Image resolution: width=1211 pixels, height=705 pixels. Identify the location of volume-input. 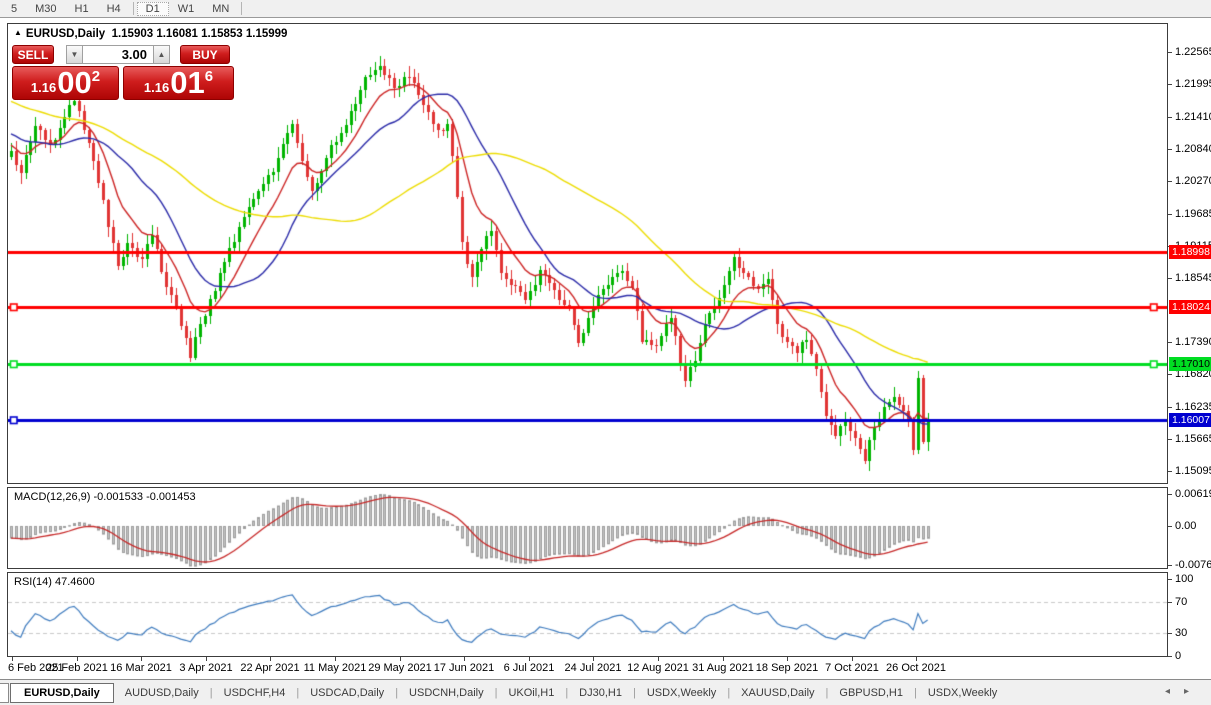
(118, 54).